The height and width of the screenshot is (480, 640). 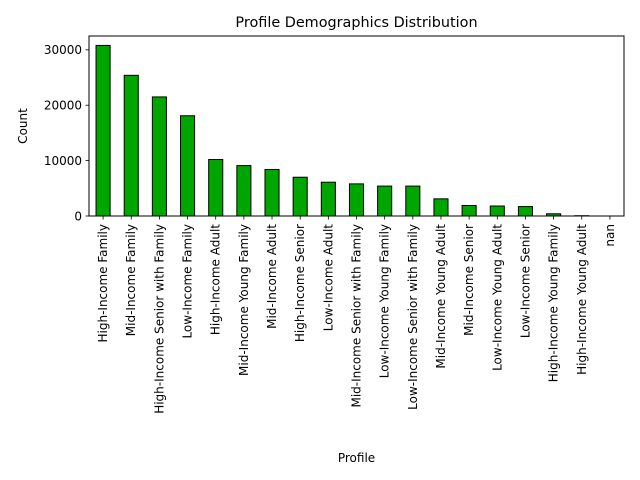 I want to click on y-tick-label: 20000, so click(x=63, y=106).